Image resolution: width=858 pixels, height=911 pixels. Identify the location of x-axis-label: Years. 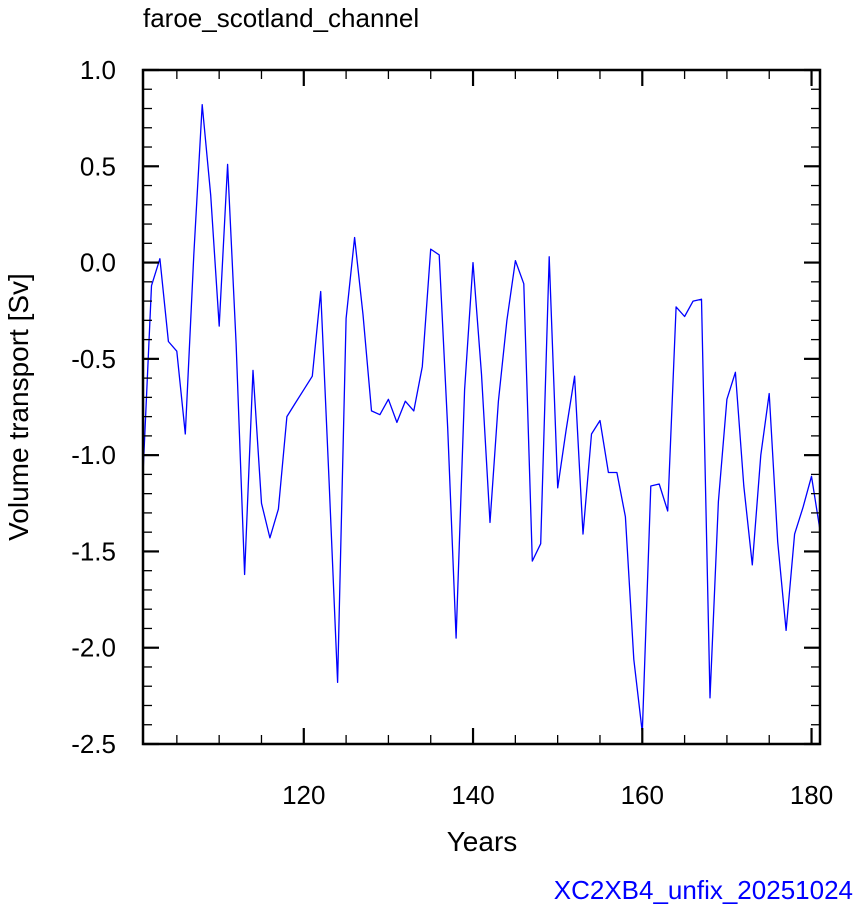
(482, 841).